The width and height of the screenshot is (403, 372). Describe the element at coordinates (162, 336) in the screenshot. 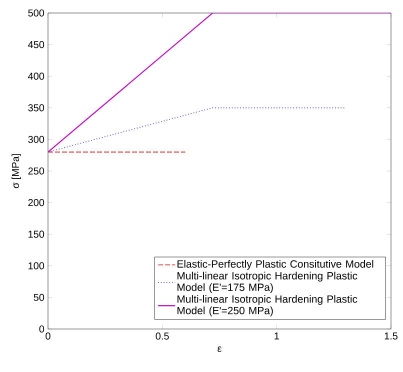

I see `x-tick-label: 0.5` at that location.